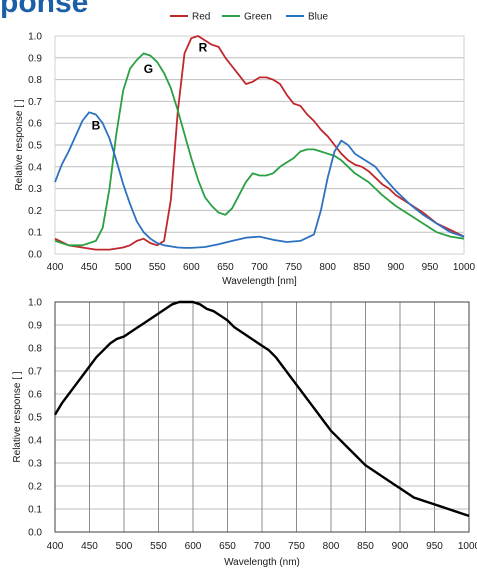 The height and width of the screenshot is (568, 477). What do you see at coordinates (262, 562) in the screenshot?
I see `x-axis-label: Wavelength (nm)` at bounding box center [262, 562].